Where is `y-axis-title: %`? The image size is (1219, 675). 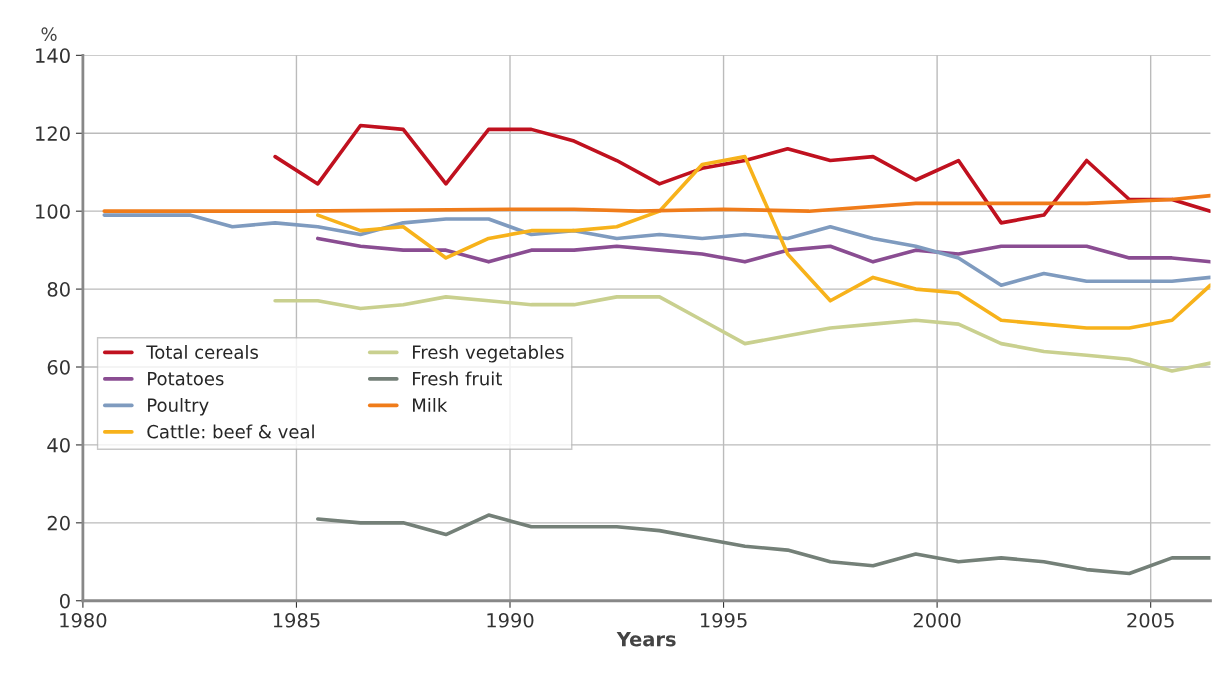
y-axis-title: % is located at coordinates (49, 34).